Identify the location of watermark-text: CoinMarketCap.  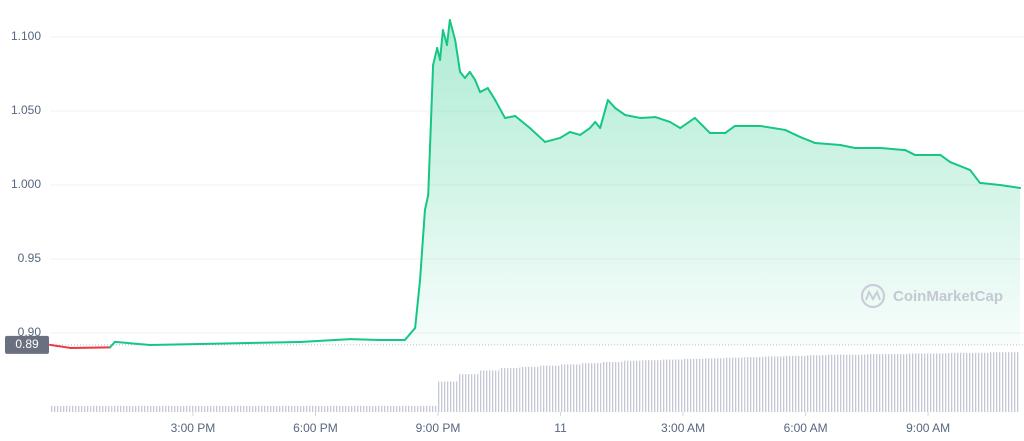
(948, 296).